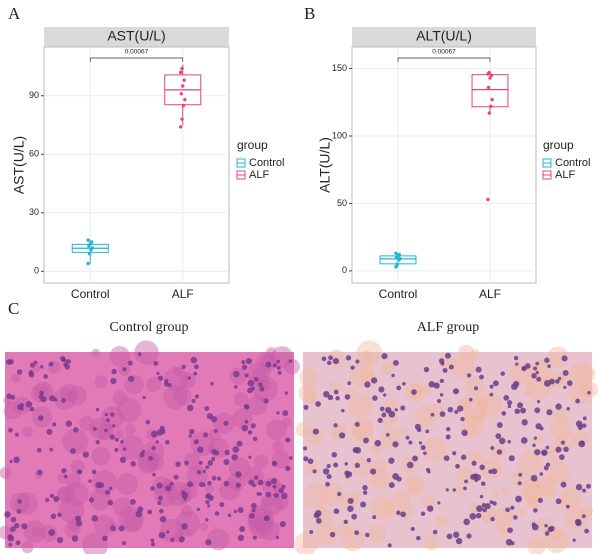 The image size is (600, 554). I want to click on chart-title: AST(U/L), so click(136, 36).